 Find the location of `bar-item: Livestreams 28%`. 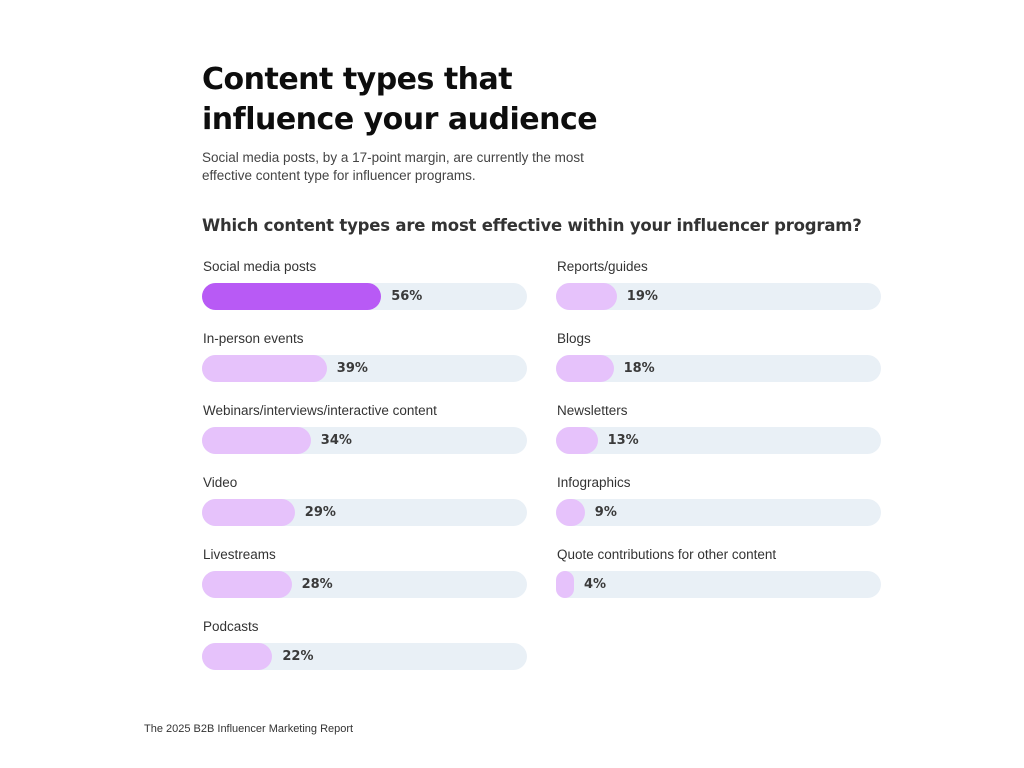

bar-item: Livestreams 28% is located at coordinates (364, 582).